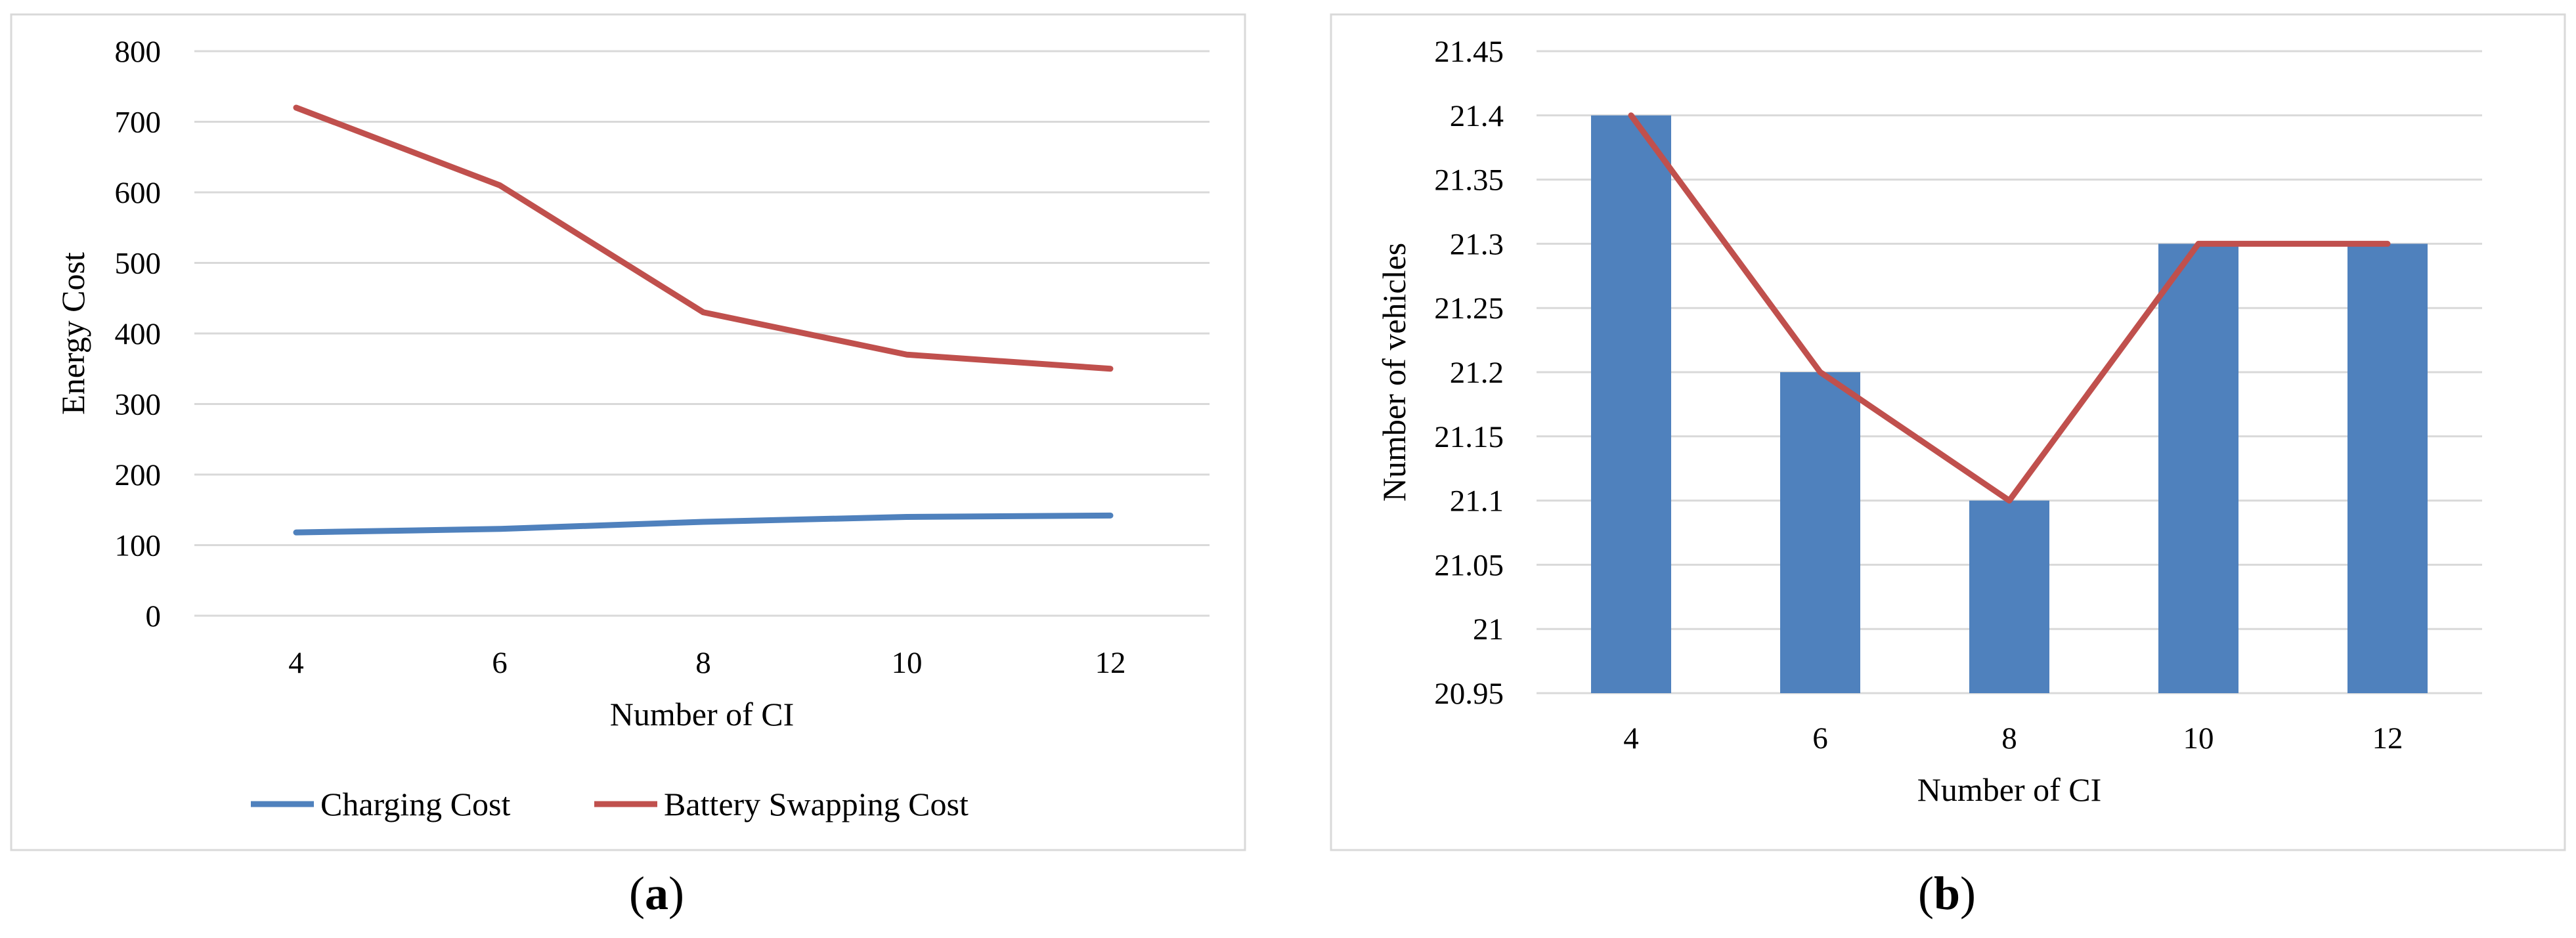 This screenshot has height=938, width=2576. Describe the element at coordinates (415, 804) in the screenshot. I see `legend-label: Charging Cost` at that location.